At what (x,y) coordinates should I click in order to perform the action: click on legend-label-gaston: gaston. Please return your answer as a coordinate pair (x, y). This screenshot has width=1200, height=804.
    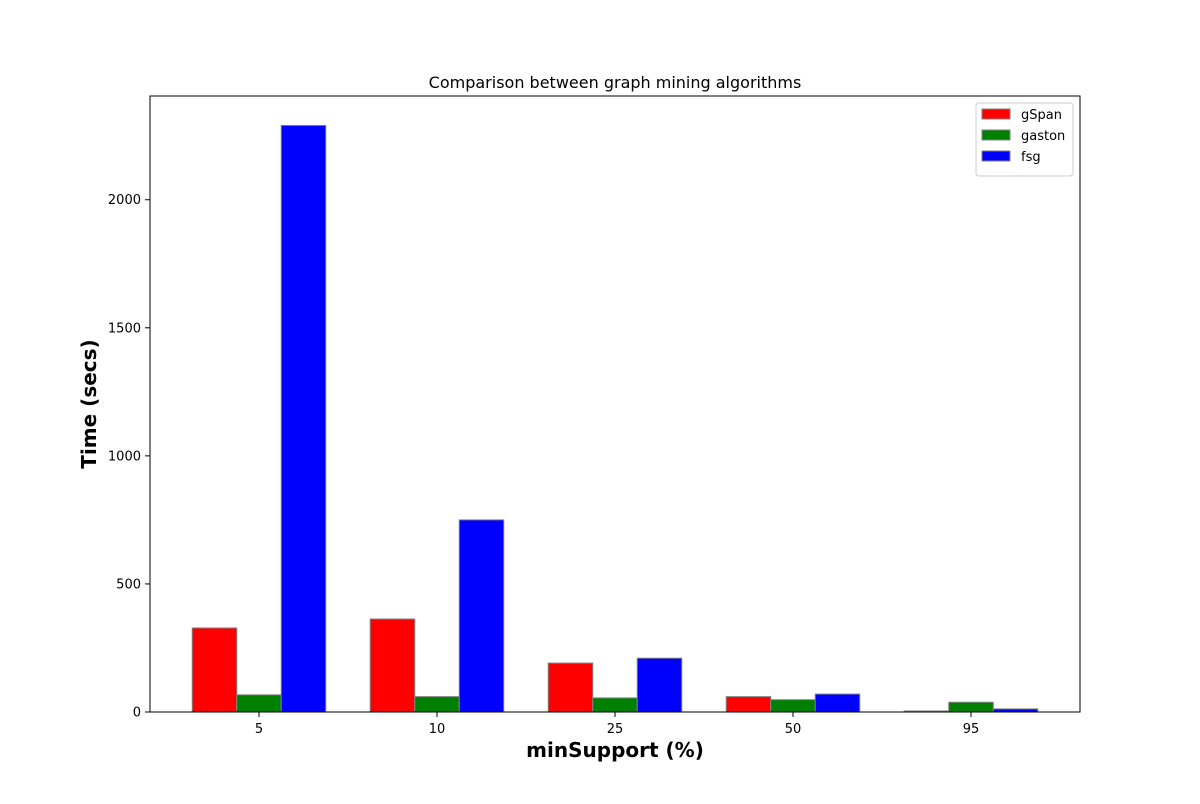
    Looking at the image, I should click on (1043, 136).